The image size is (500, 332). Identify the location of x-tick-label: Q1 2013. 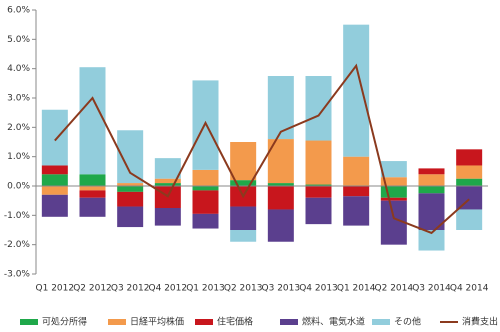
(205, 289).